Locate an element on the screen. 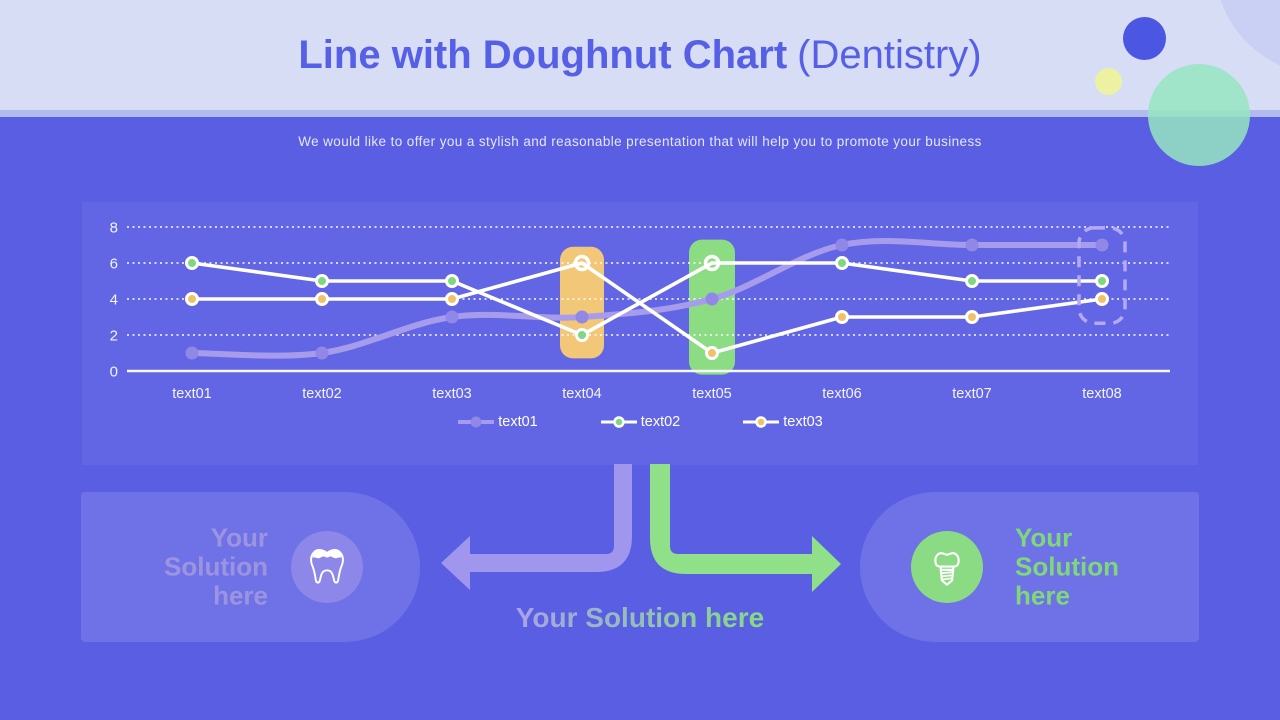  chart-legend: text01 text02 text03 is located at coordinates (640, 422).